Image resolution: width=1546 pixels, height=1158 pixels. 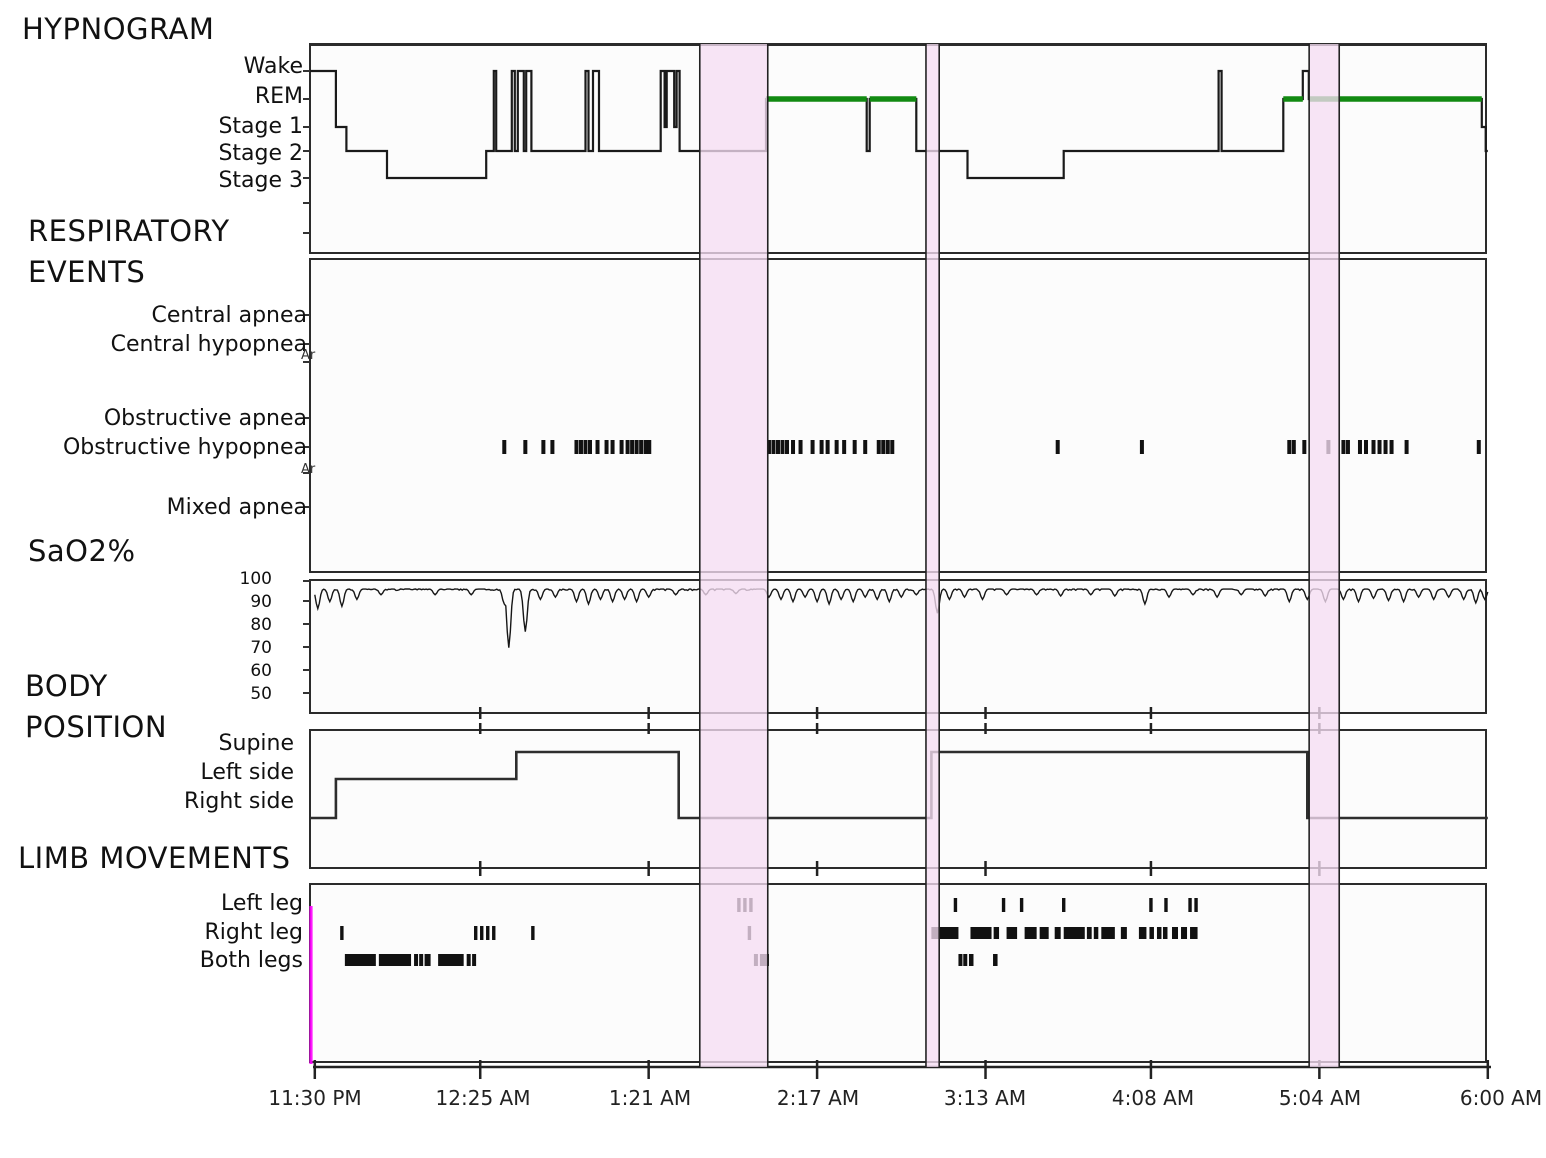 What do you see at coordinates (261, 625) in the screenshot?
I see `sao2-tick-80: 80` at bounding box center [261, 625].